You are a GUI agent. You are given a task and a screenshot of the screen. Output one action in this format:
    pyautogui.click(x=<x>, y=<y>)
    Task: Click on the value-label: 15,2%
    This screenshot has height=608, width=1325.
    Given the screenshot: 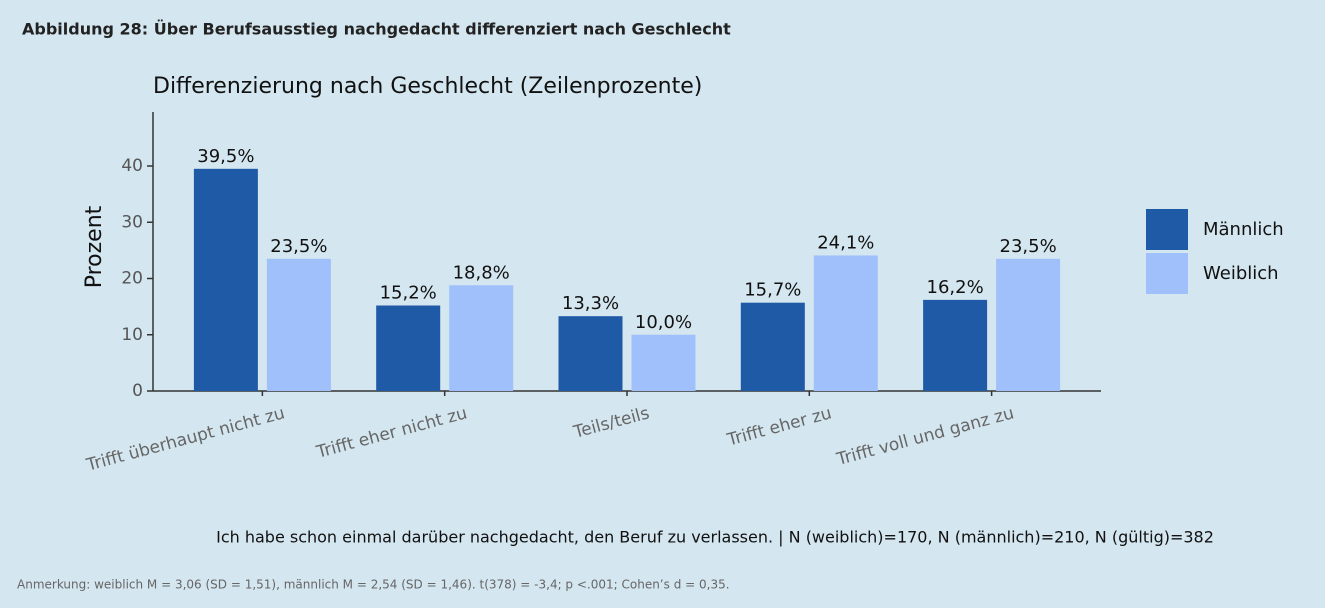 What is the action you would take?
    pyautogui.click(x=408, y=293)
    